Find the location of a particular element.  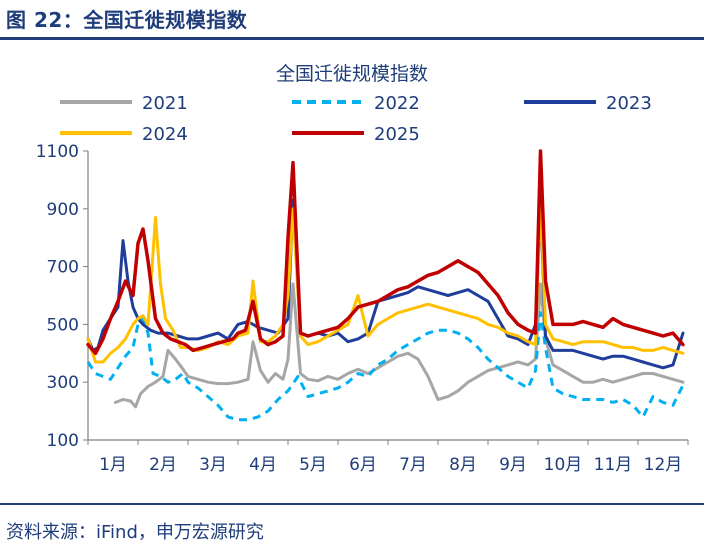

x-tick-label: 6月 is located at coordinates (363, 465).